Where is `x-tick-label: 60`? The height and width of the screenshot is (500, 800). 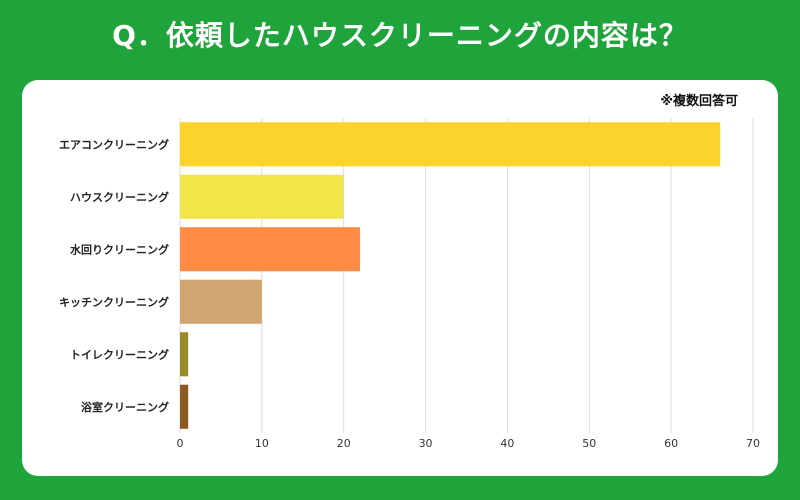 x-tick-label: 60 is located at coordinates (671, 443).